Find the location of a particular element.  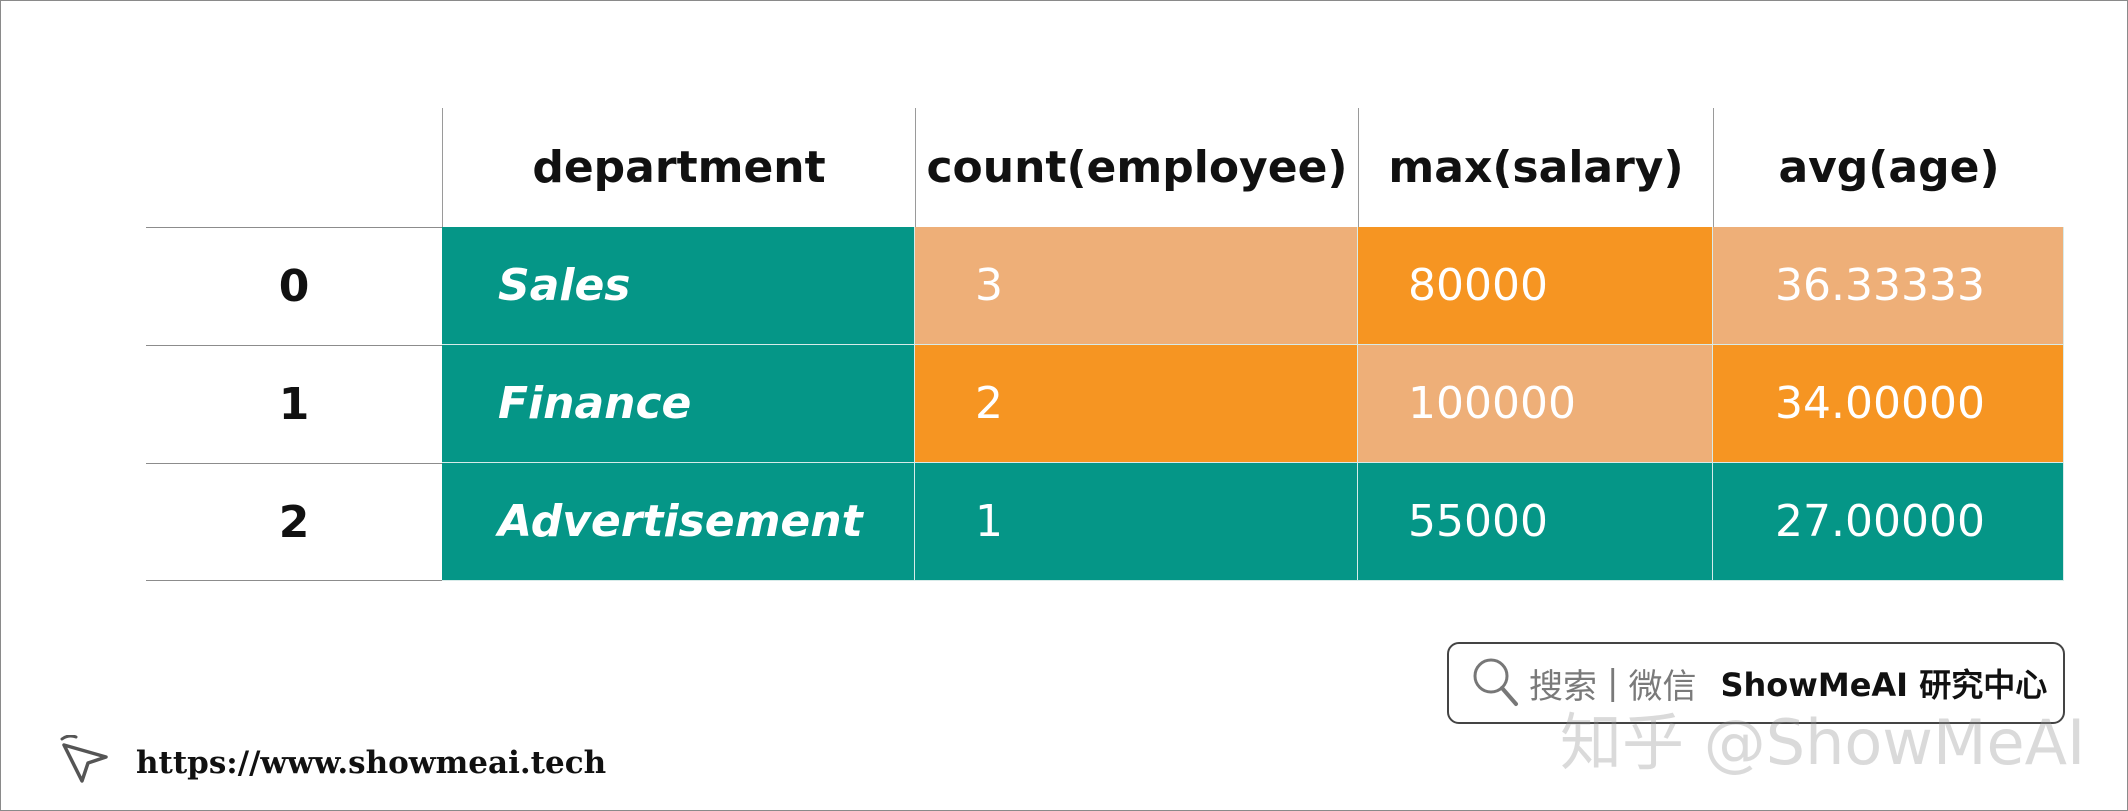

header-max-salary: max(salary) is located at coordinates (1535, 167).